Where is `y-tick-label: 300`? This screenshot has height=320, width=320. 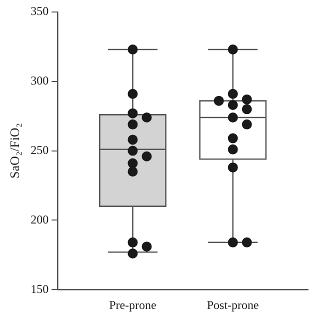 y-tick-label: 300 is located at coordinates (39, 81).